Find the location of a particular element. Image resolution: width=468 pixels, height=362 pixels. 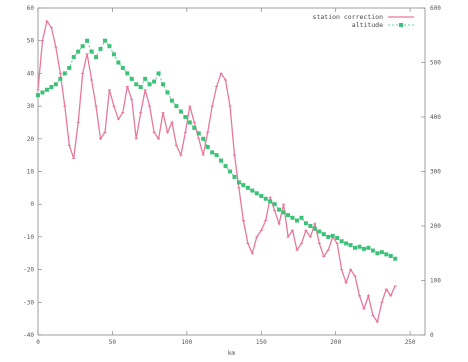

y-axis-right: 0 100 200 300 400 500 600 is located at coordinates (431, 172).